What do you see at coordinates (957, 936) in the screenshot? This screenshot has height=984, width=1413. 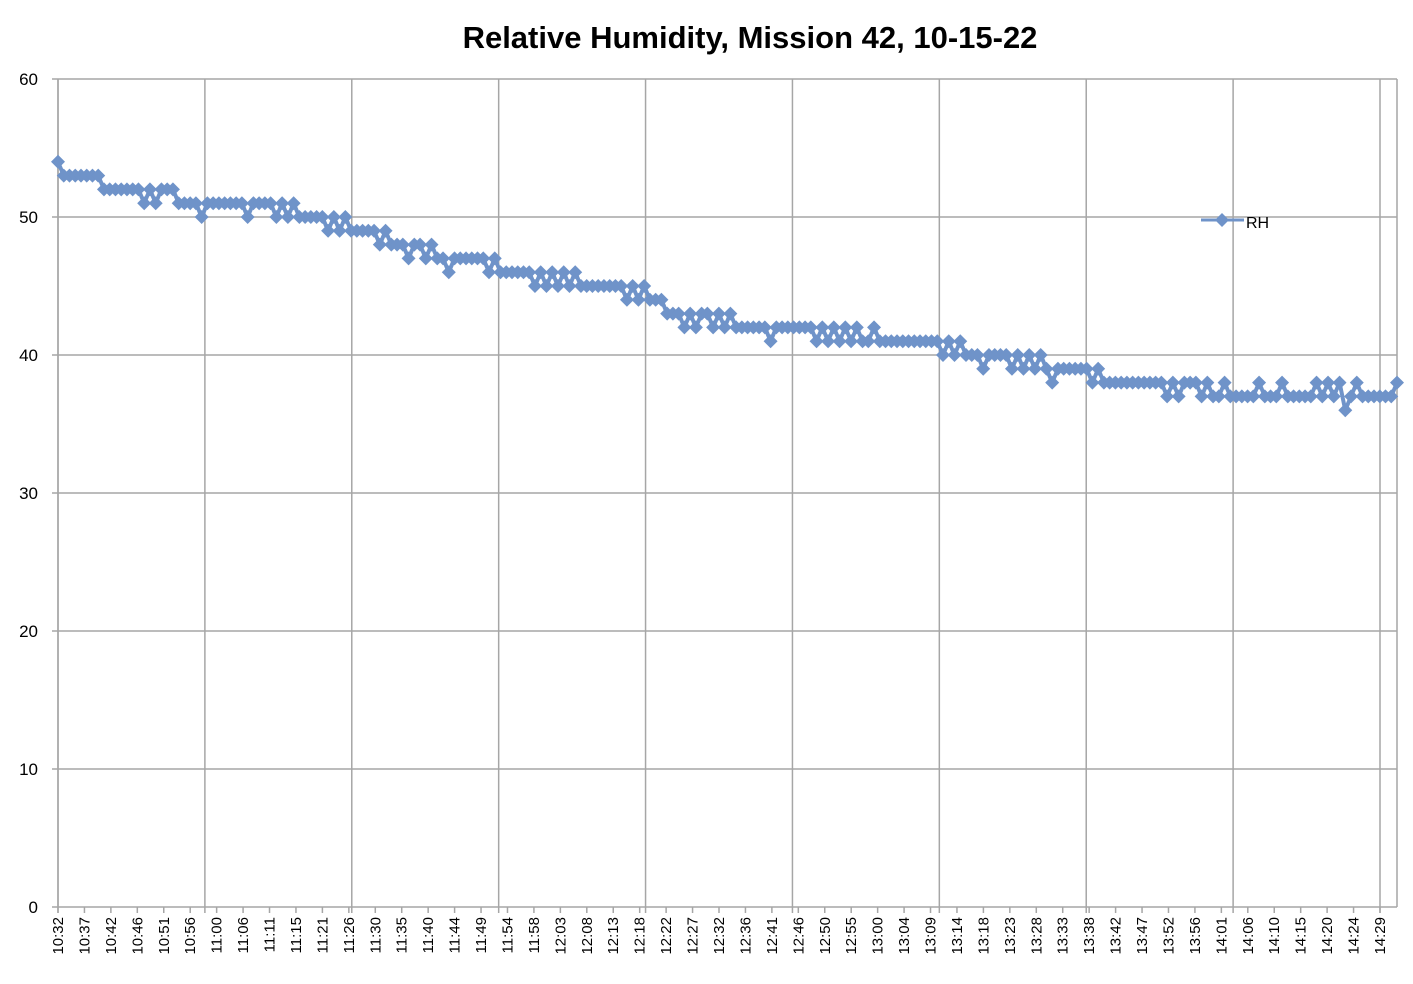 I see `x-tick-label: 13:14` at bounding box center [957, 936].